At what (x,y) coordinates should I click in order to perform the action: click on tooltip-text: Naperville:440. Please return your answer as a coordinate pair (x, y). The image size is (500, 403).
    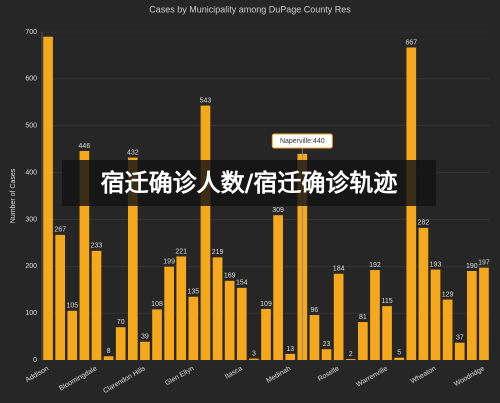
    Looking at the image, I should click on (302, 141).